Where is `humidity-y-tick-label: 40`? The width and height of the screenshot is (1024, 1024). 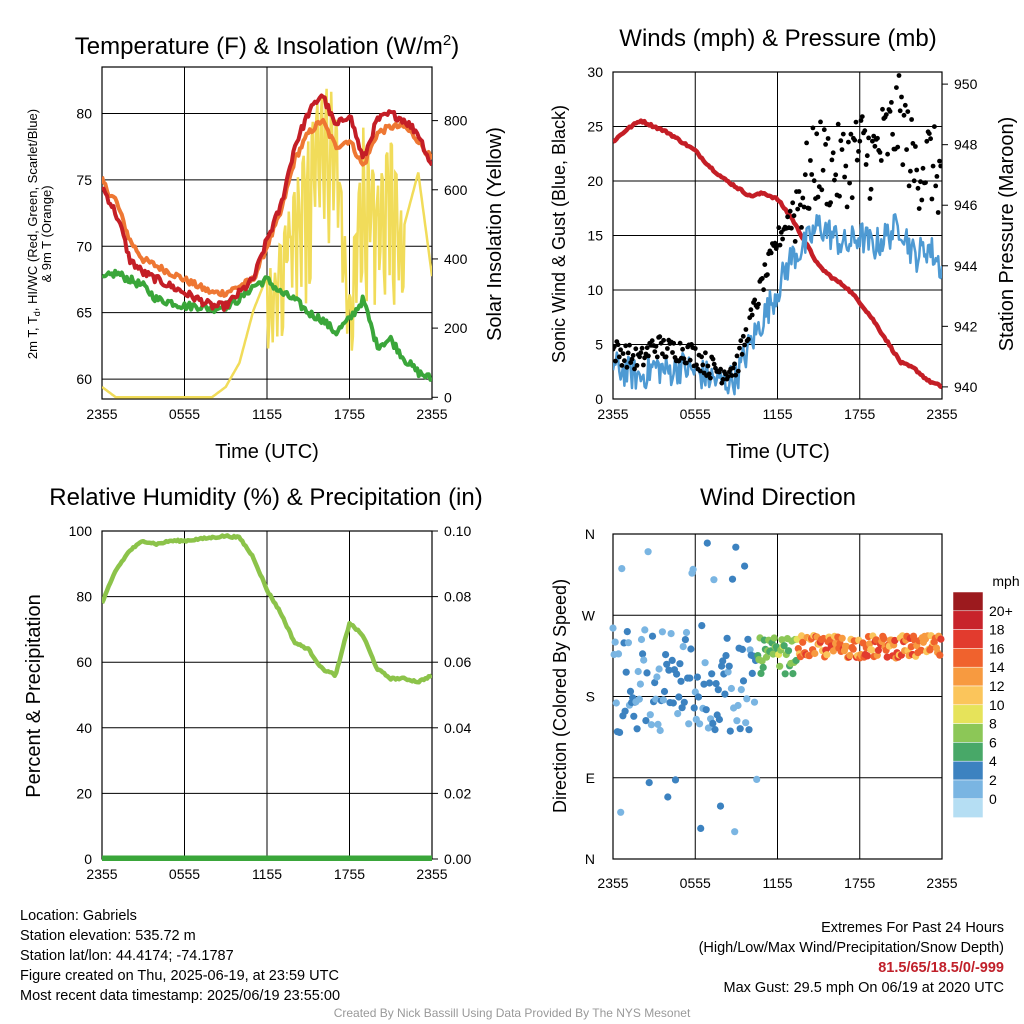 humidity-y-tick-label: 40 is located at coordinates (84, 728).